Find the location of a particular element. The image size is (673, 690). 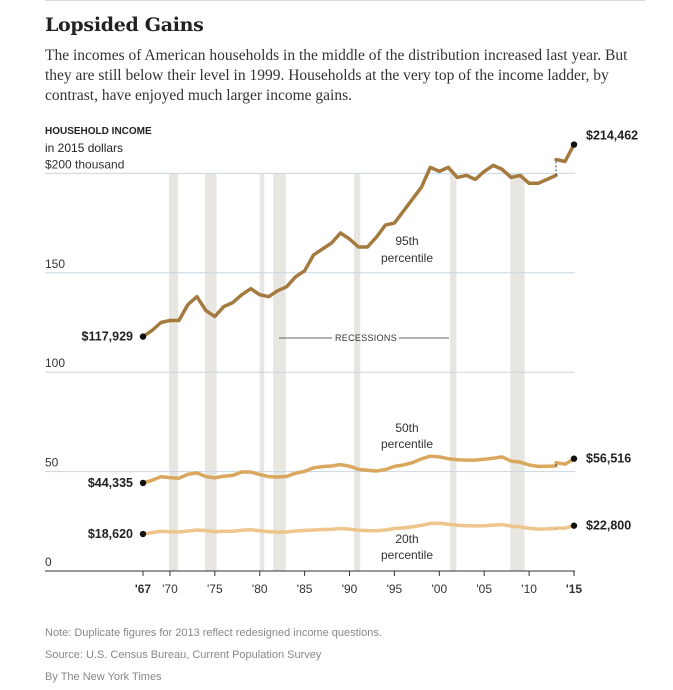

y-tick-label: 100 is located at coordinates (55, 363).